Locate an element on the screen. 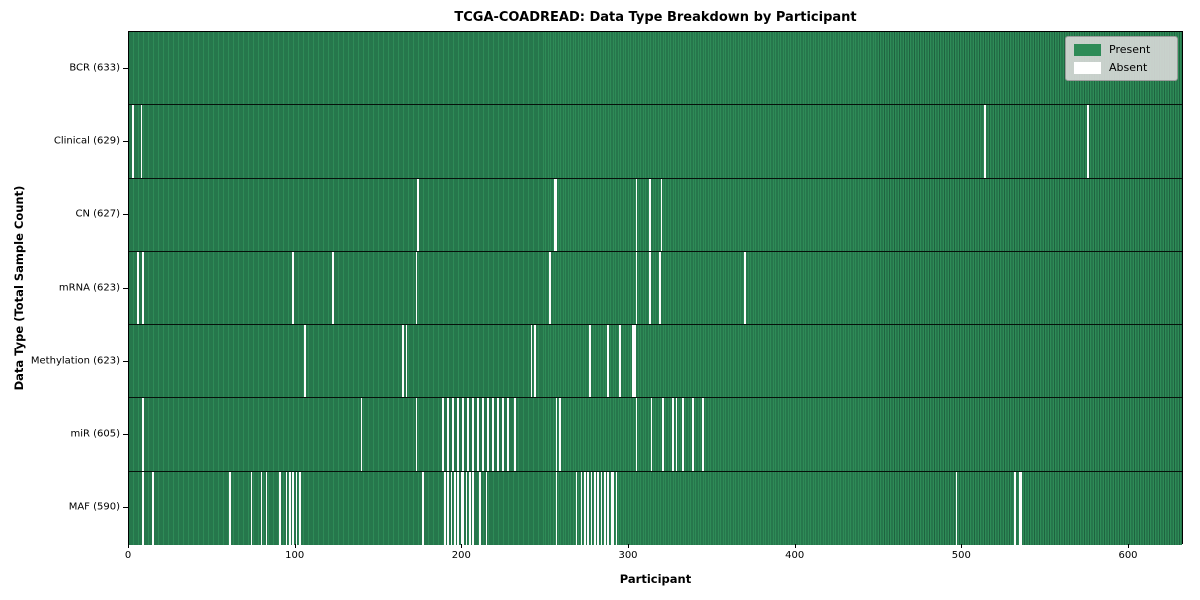  legend-item-present: Present is located at coordinates (1121, 49).